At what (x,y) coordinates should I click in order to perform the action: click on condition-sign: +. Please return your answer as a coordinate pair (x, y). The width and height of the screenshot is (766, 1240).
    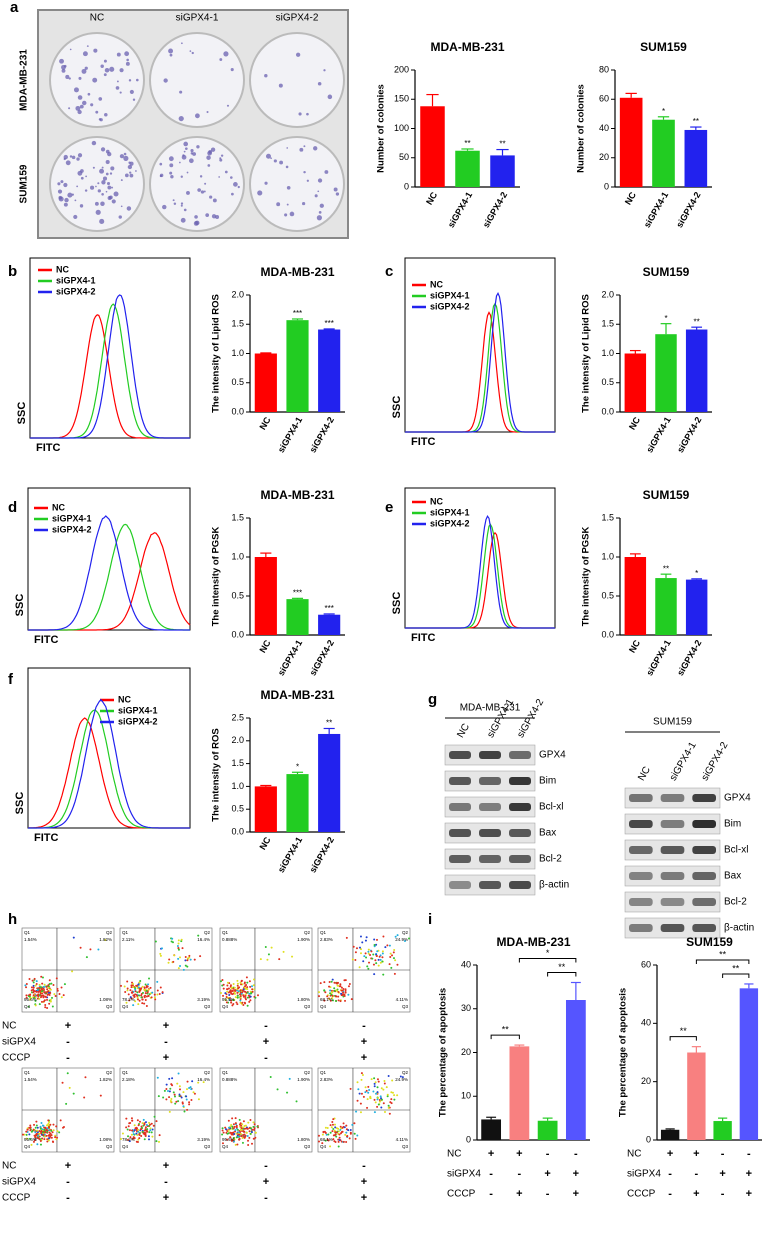
    Looking at the image, I should click on (670, 1154).